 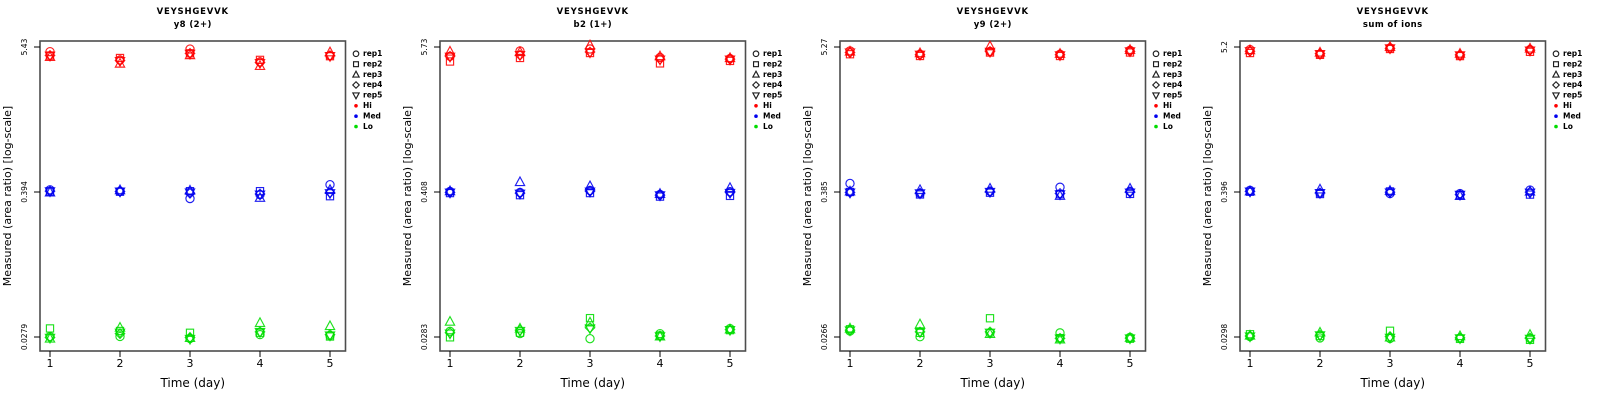 I want to click on data-point-hi-day1-rep3, so click(x=450, y=50).